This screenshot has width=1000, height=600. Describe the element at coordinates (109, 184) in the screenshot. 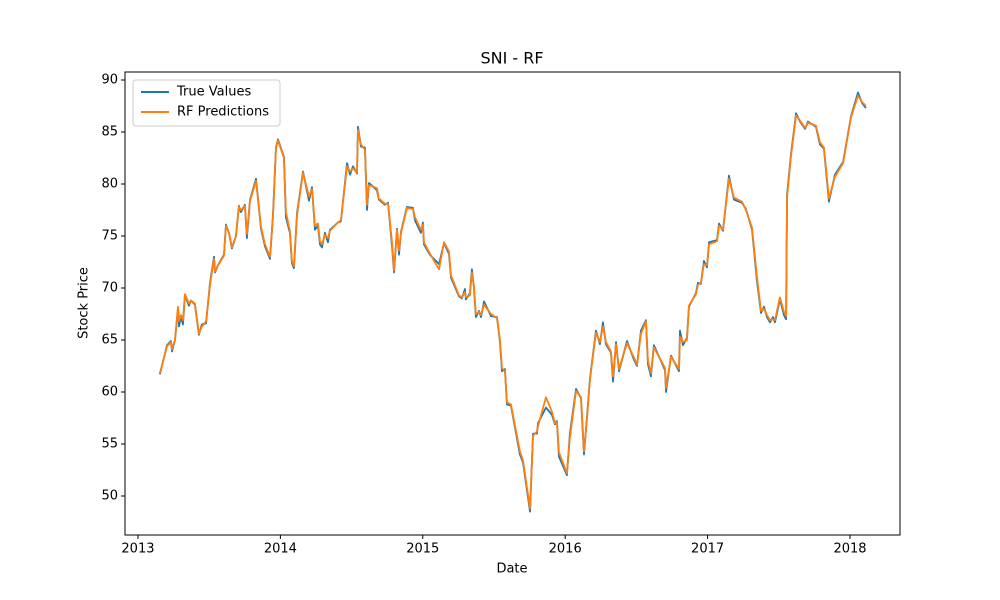

I see `y-tick-label: 80` at that location.